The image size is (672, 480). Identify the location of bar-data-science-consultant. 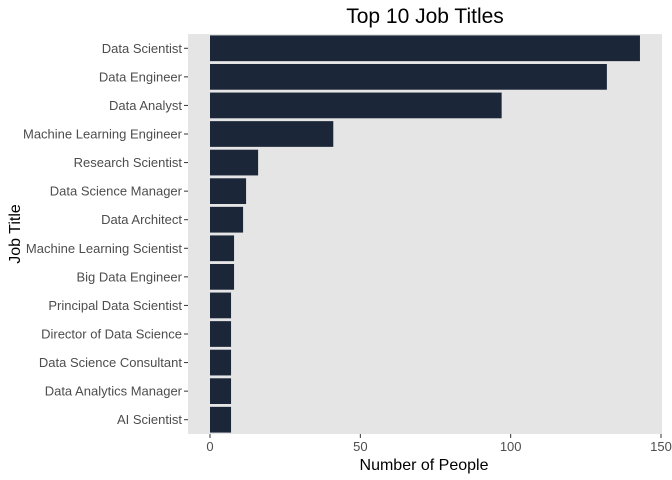
(221, 362).